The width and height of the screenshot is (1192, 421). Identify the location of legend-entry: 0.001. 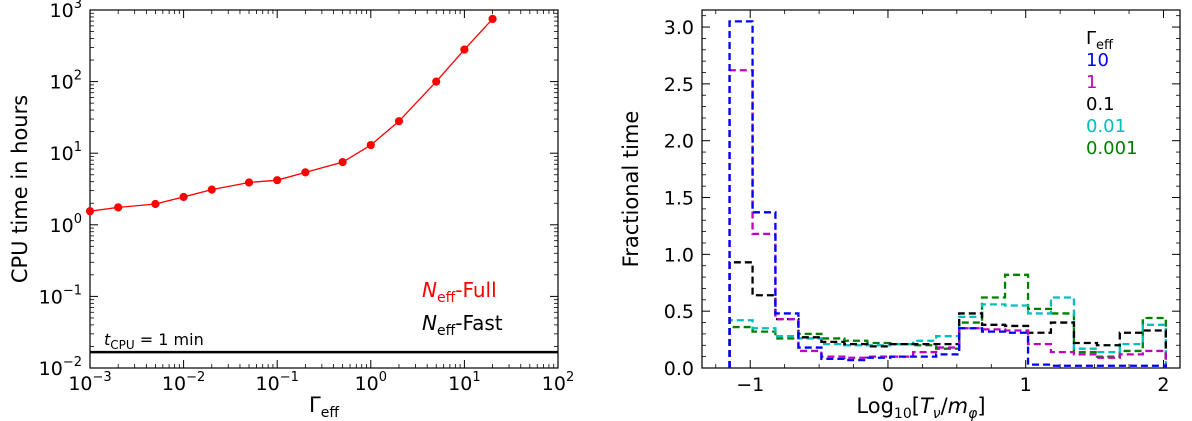
(1112, 148).